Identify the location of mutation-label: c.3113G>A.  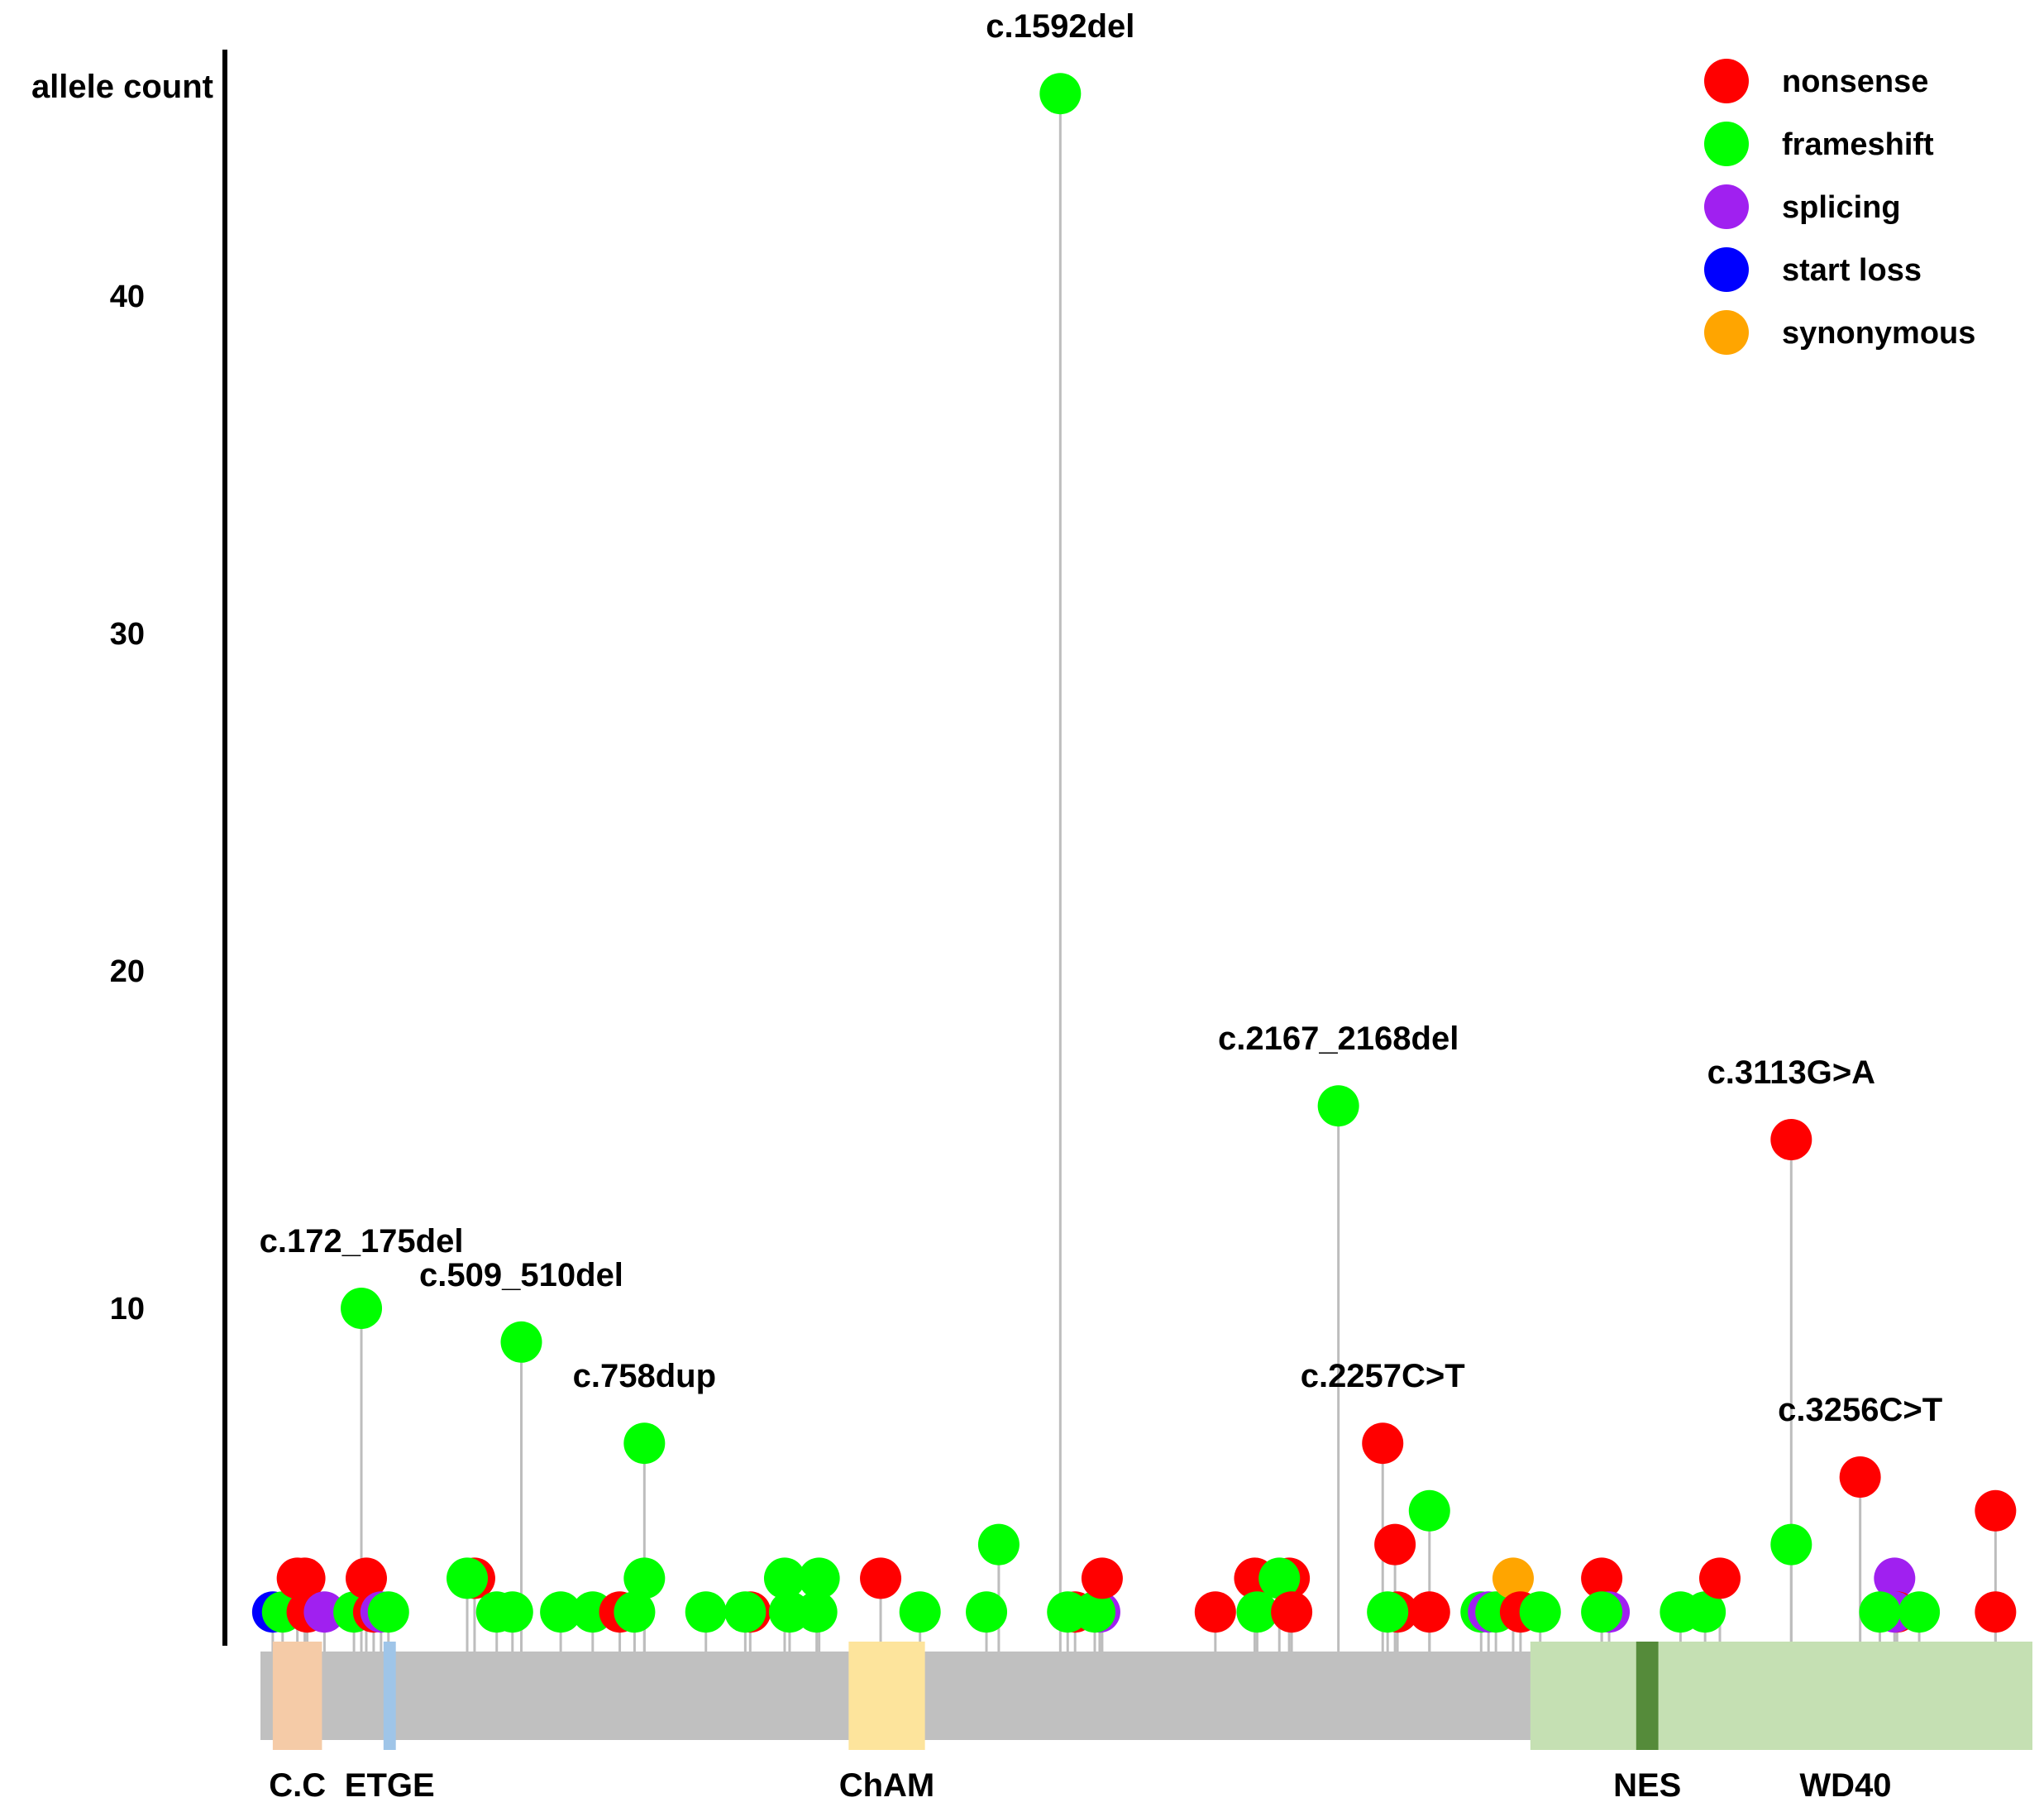
(1791, 1072).